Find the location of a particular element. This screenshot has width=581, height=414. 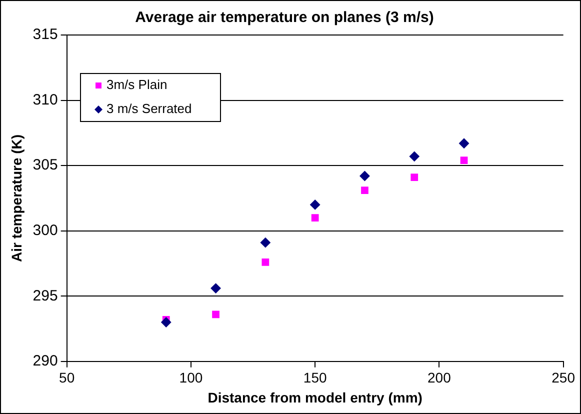

y-tick-label: 310 is located at coordinates (45, 99).